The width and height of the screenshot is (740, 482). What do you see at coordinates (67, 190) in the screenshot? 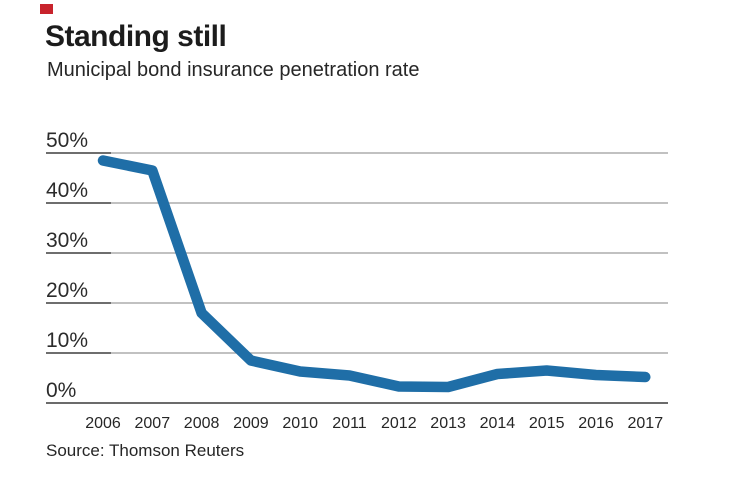
I see `y-tick-label: 40%` at bounding box center [67, 190].